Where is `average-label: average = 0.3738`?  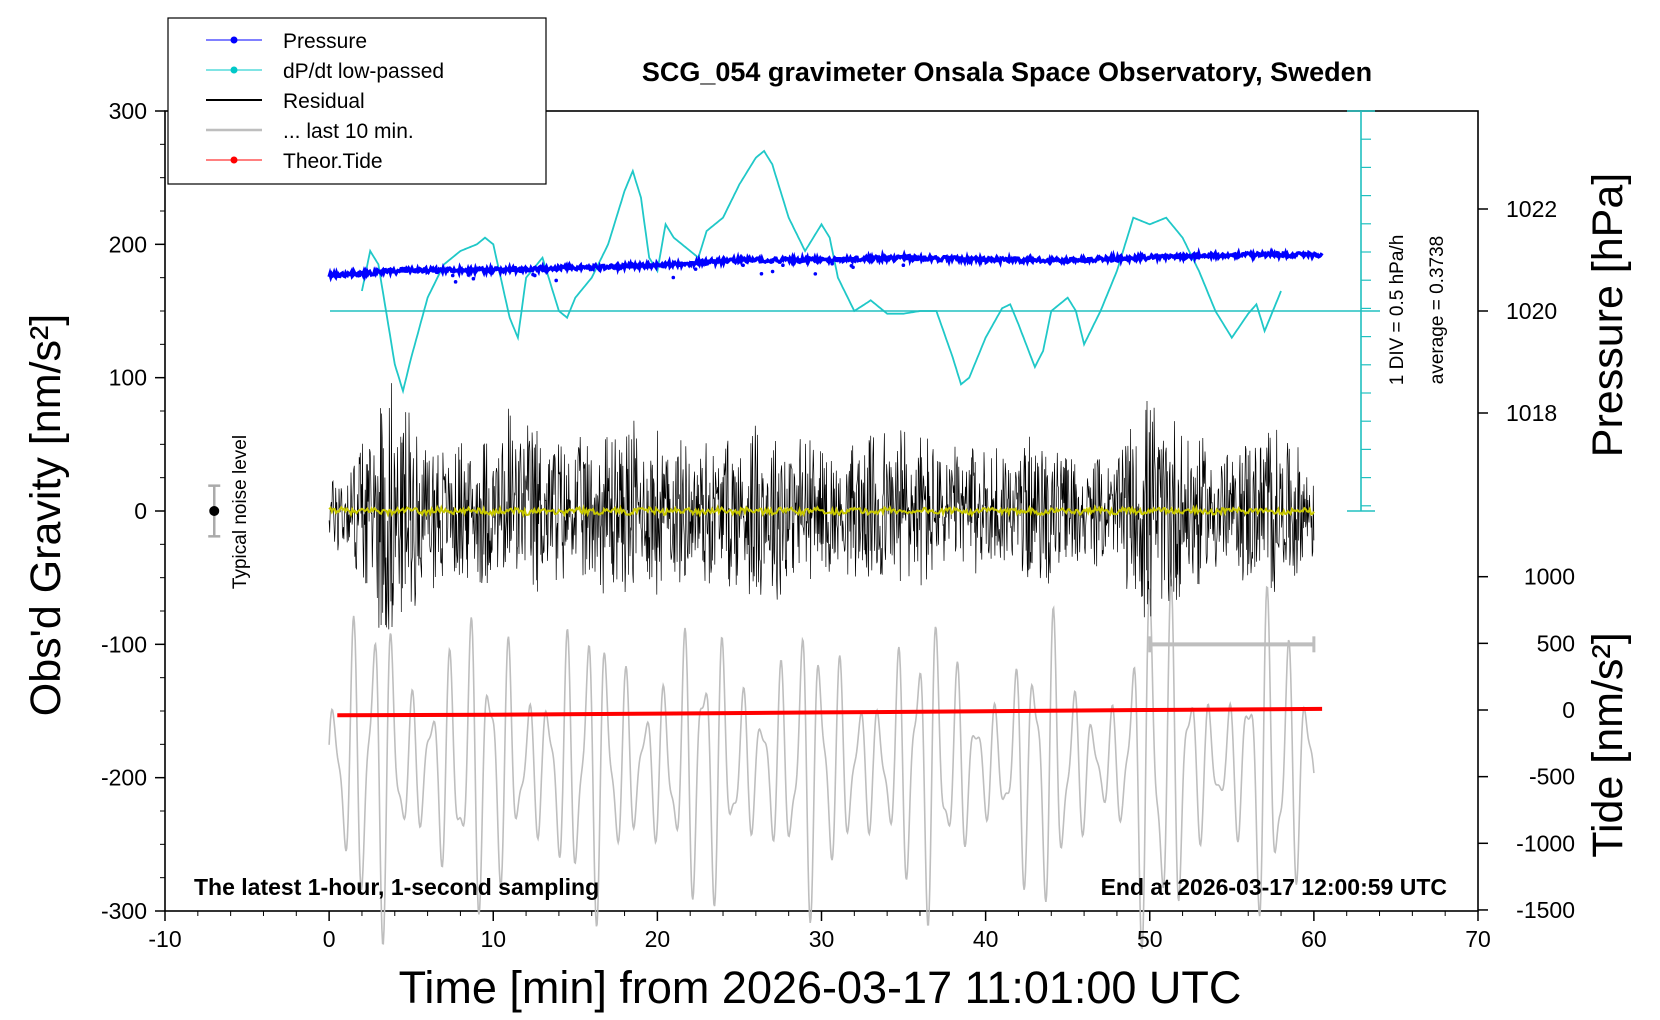 average-label: average = 0.3738 is located at coordinates (1437, 310).